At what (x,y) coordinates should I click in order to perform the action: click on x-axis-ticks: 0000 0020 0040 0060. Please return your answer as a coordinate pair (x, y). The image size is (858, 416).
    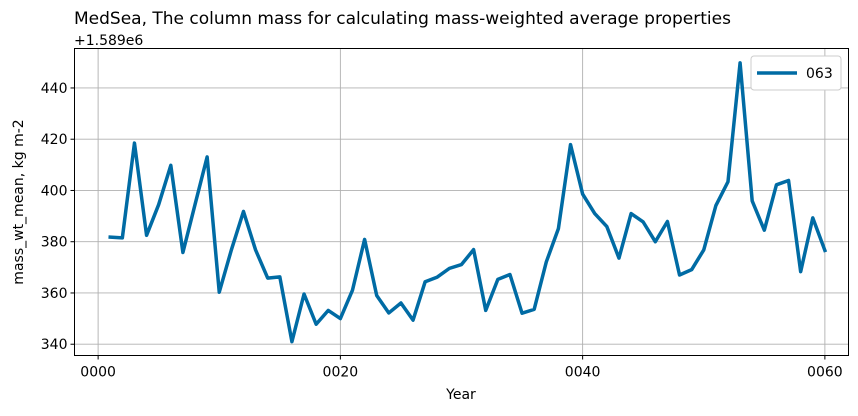
    Looking at the image, I should click on (461, 368).